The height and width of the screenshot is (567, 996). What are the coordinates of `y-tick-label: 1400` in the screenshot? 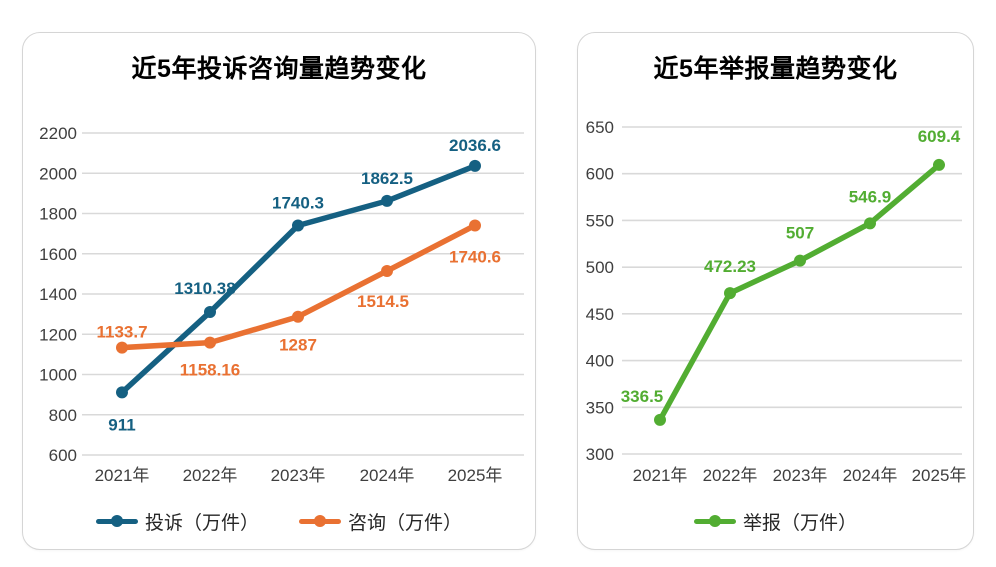 It's located at (58, 294).